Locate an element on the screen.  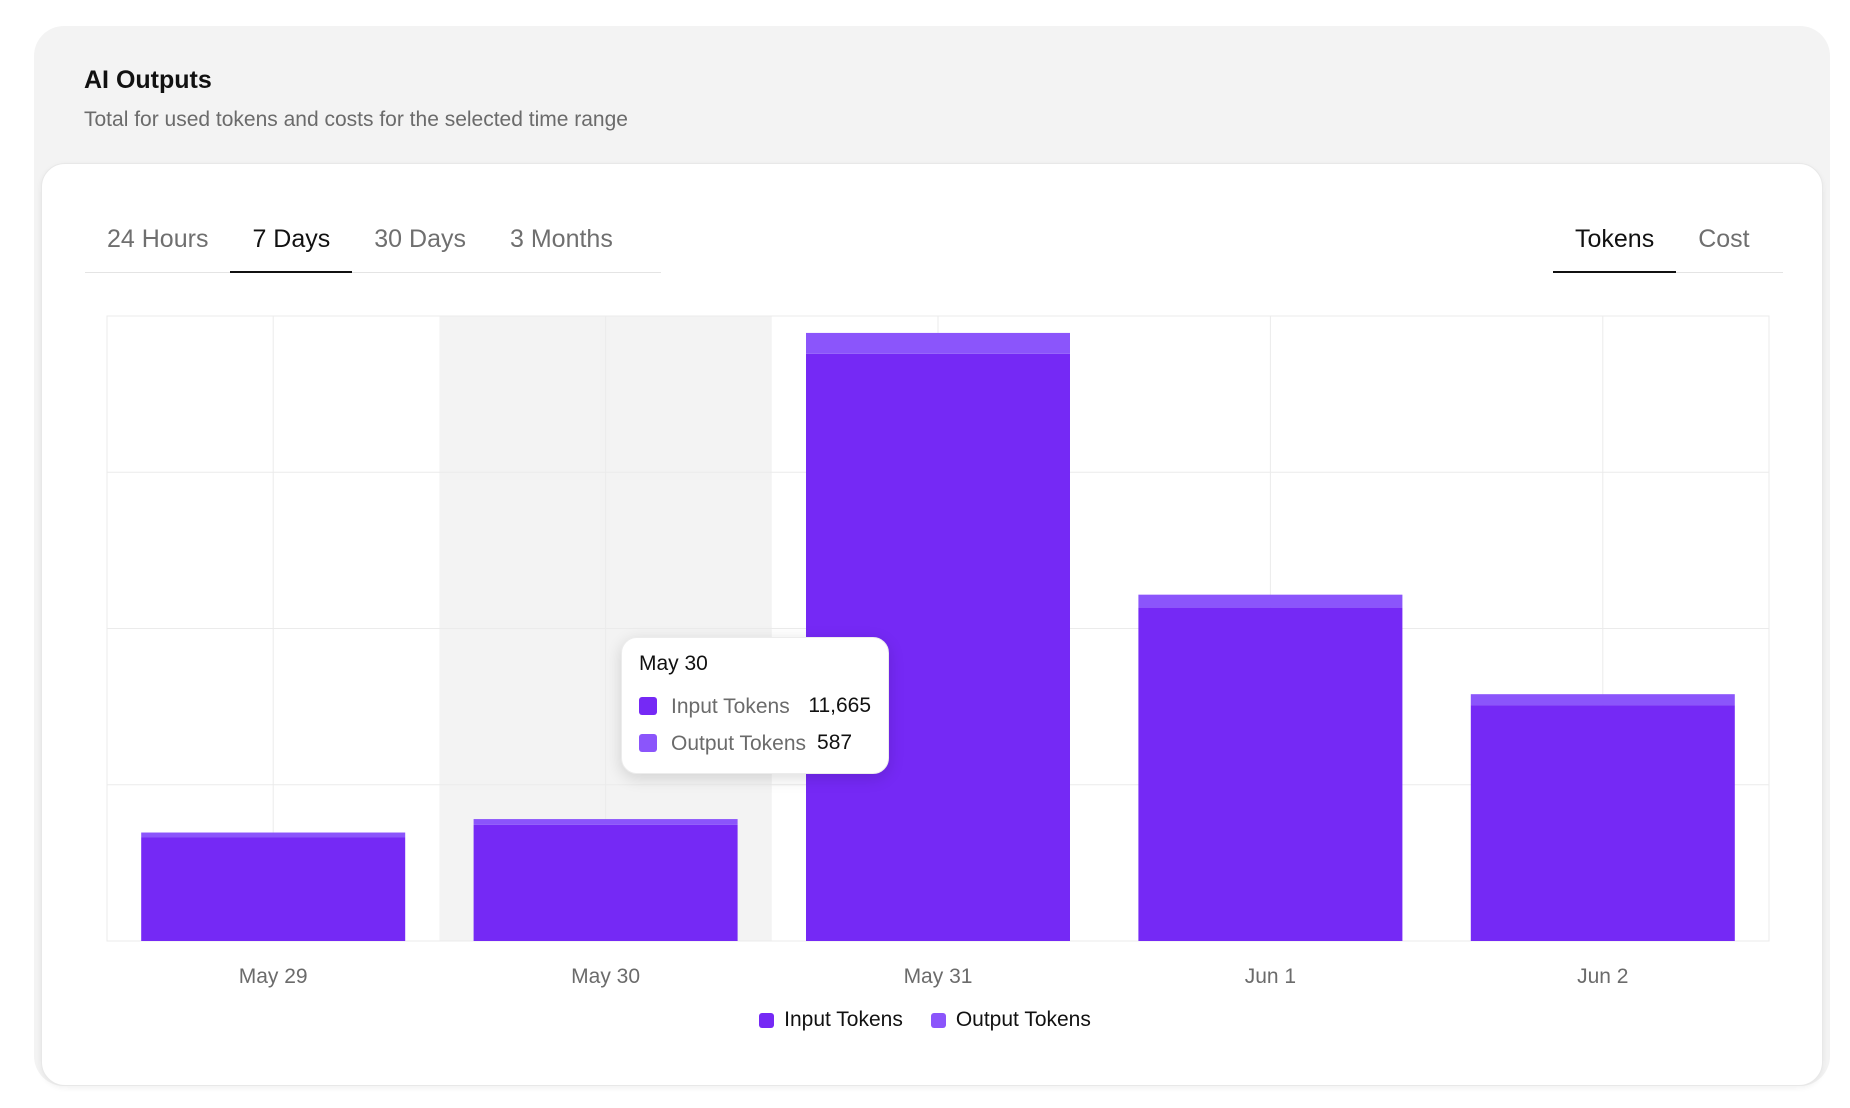
input-swatch-icon is located at coordinates (648, 706).